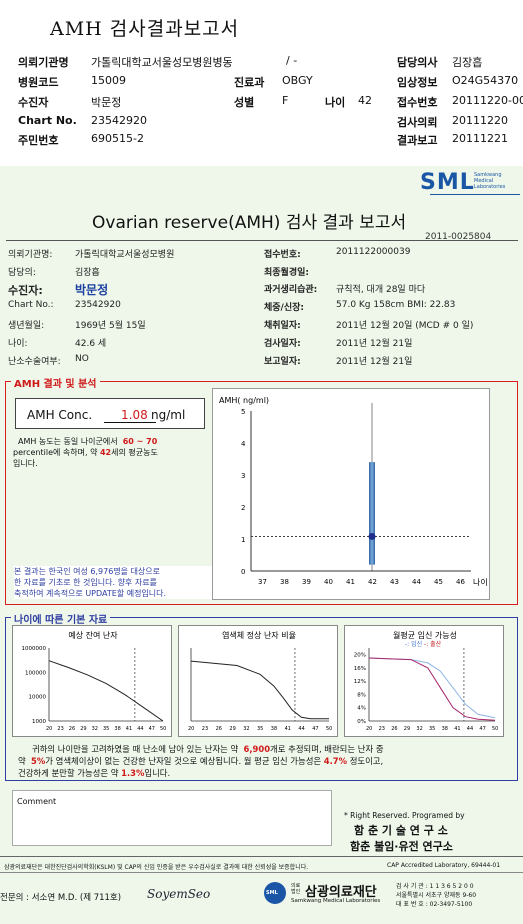 The height and width of the screenshot is (924, 523). I want to click on header-value-resident-no: 690515-2, so click(117, 138).